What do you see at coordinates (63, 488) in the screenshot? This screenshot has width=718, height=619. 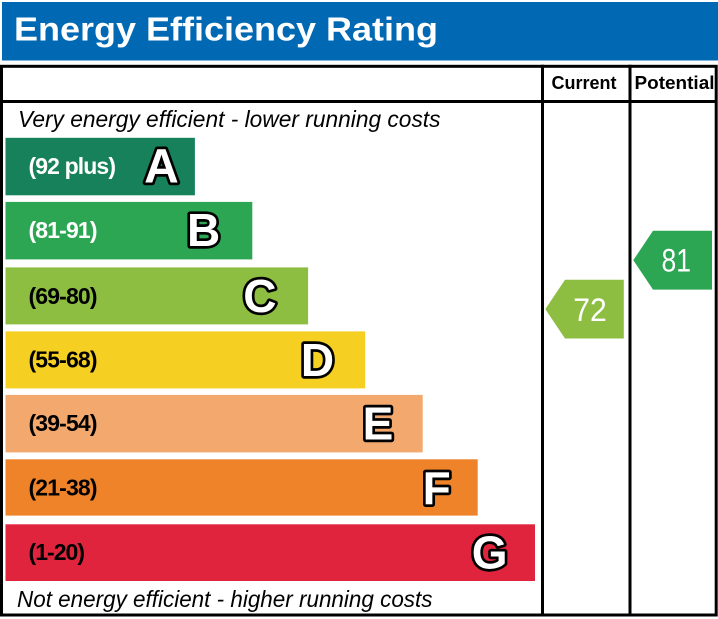 I see `svg-text: (21-38)` at bounding box center [63, 488].